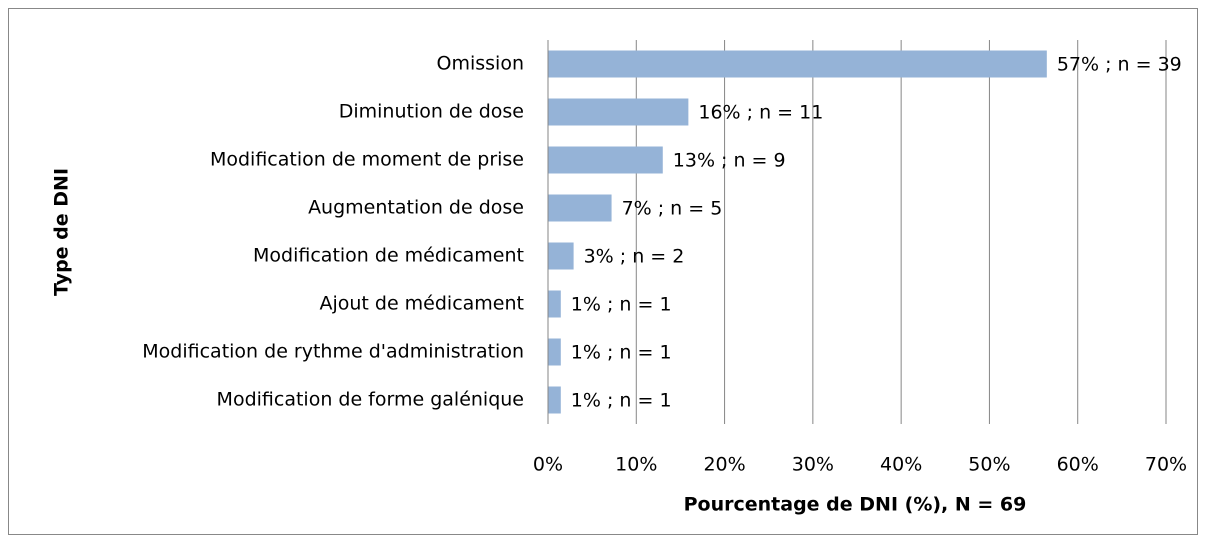  Describe the element at coordinates (548, 465) in the screenshot. I see `x-tick-label: 0%` at that location.